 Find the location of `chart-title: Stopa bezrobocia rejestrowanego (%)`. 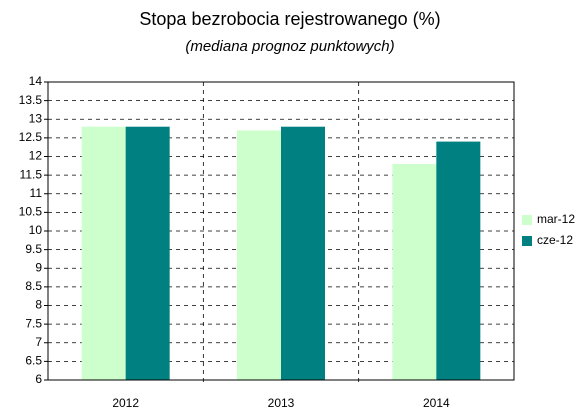

chart-title: Stopa bezrobocia rejestrowanego (%) is located at coordinates (289, 19).